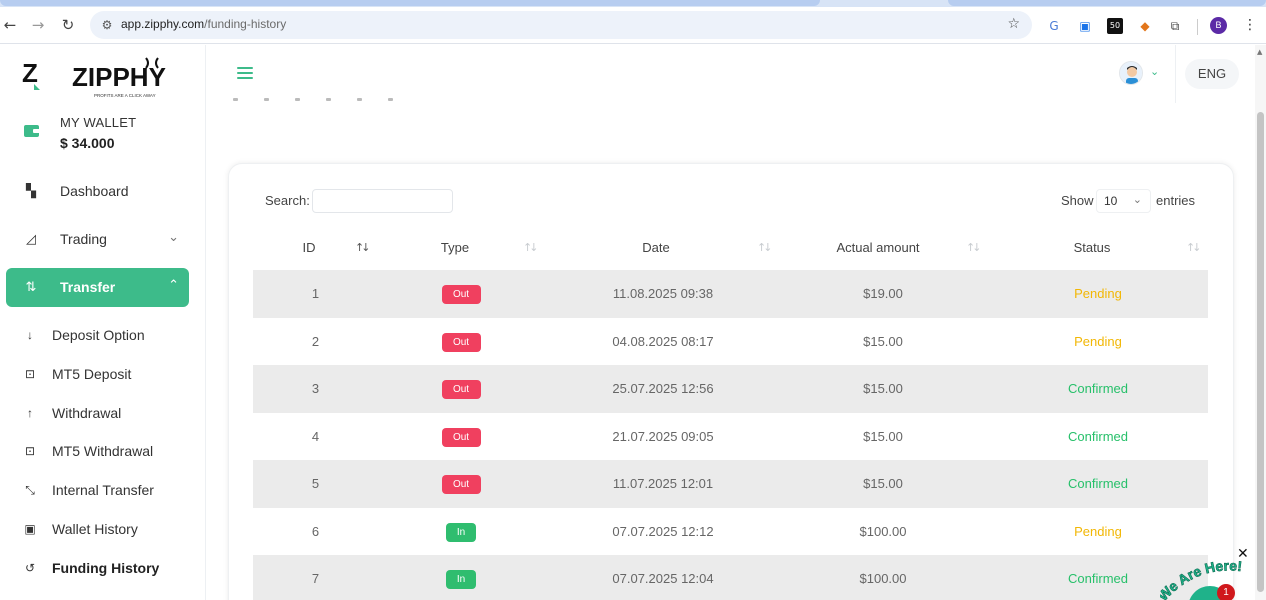 The image size is (1266, 600). What do you see at coordinates (32, 131) in the screenshot?
I see `wallet-icon` at bounding box center [32, 131].